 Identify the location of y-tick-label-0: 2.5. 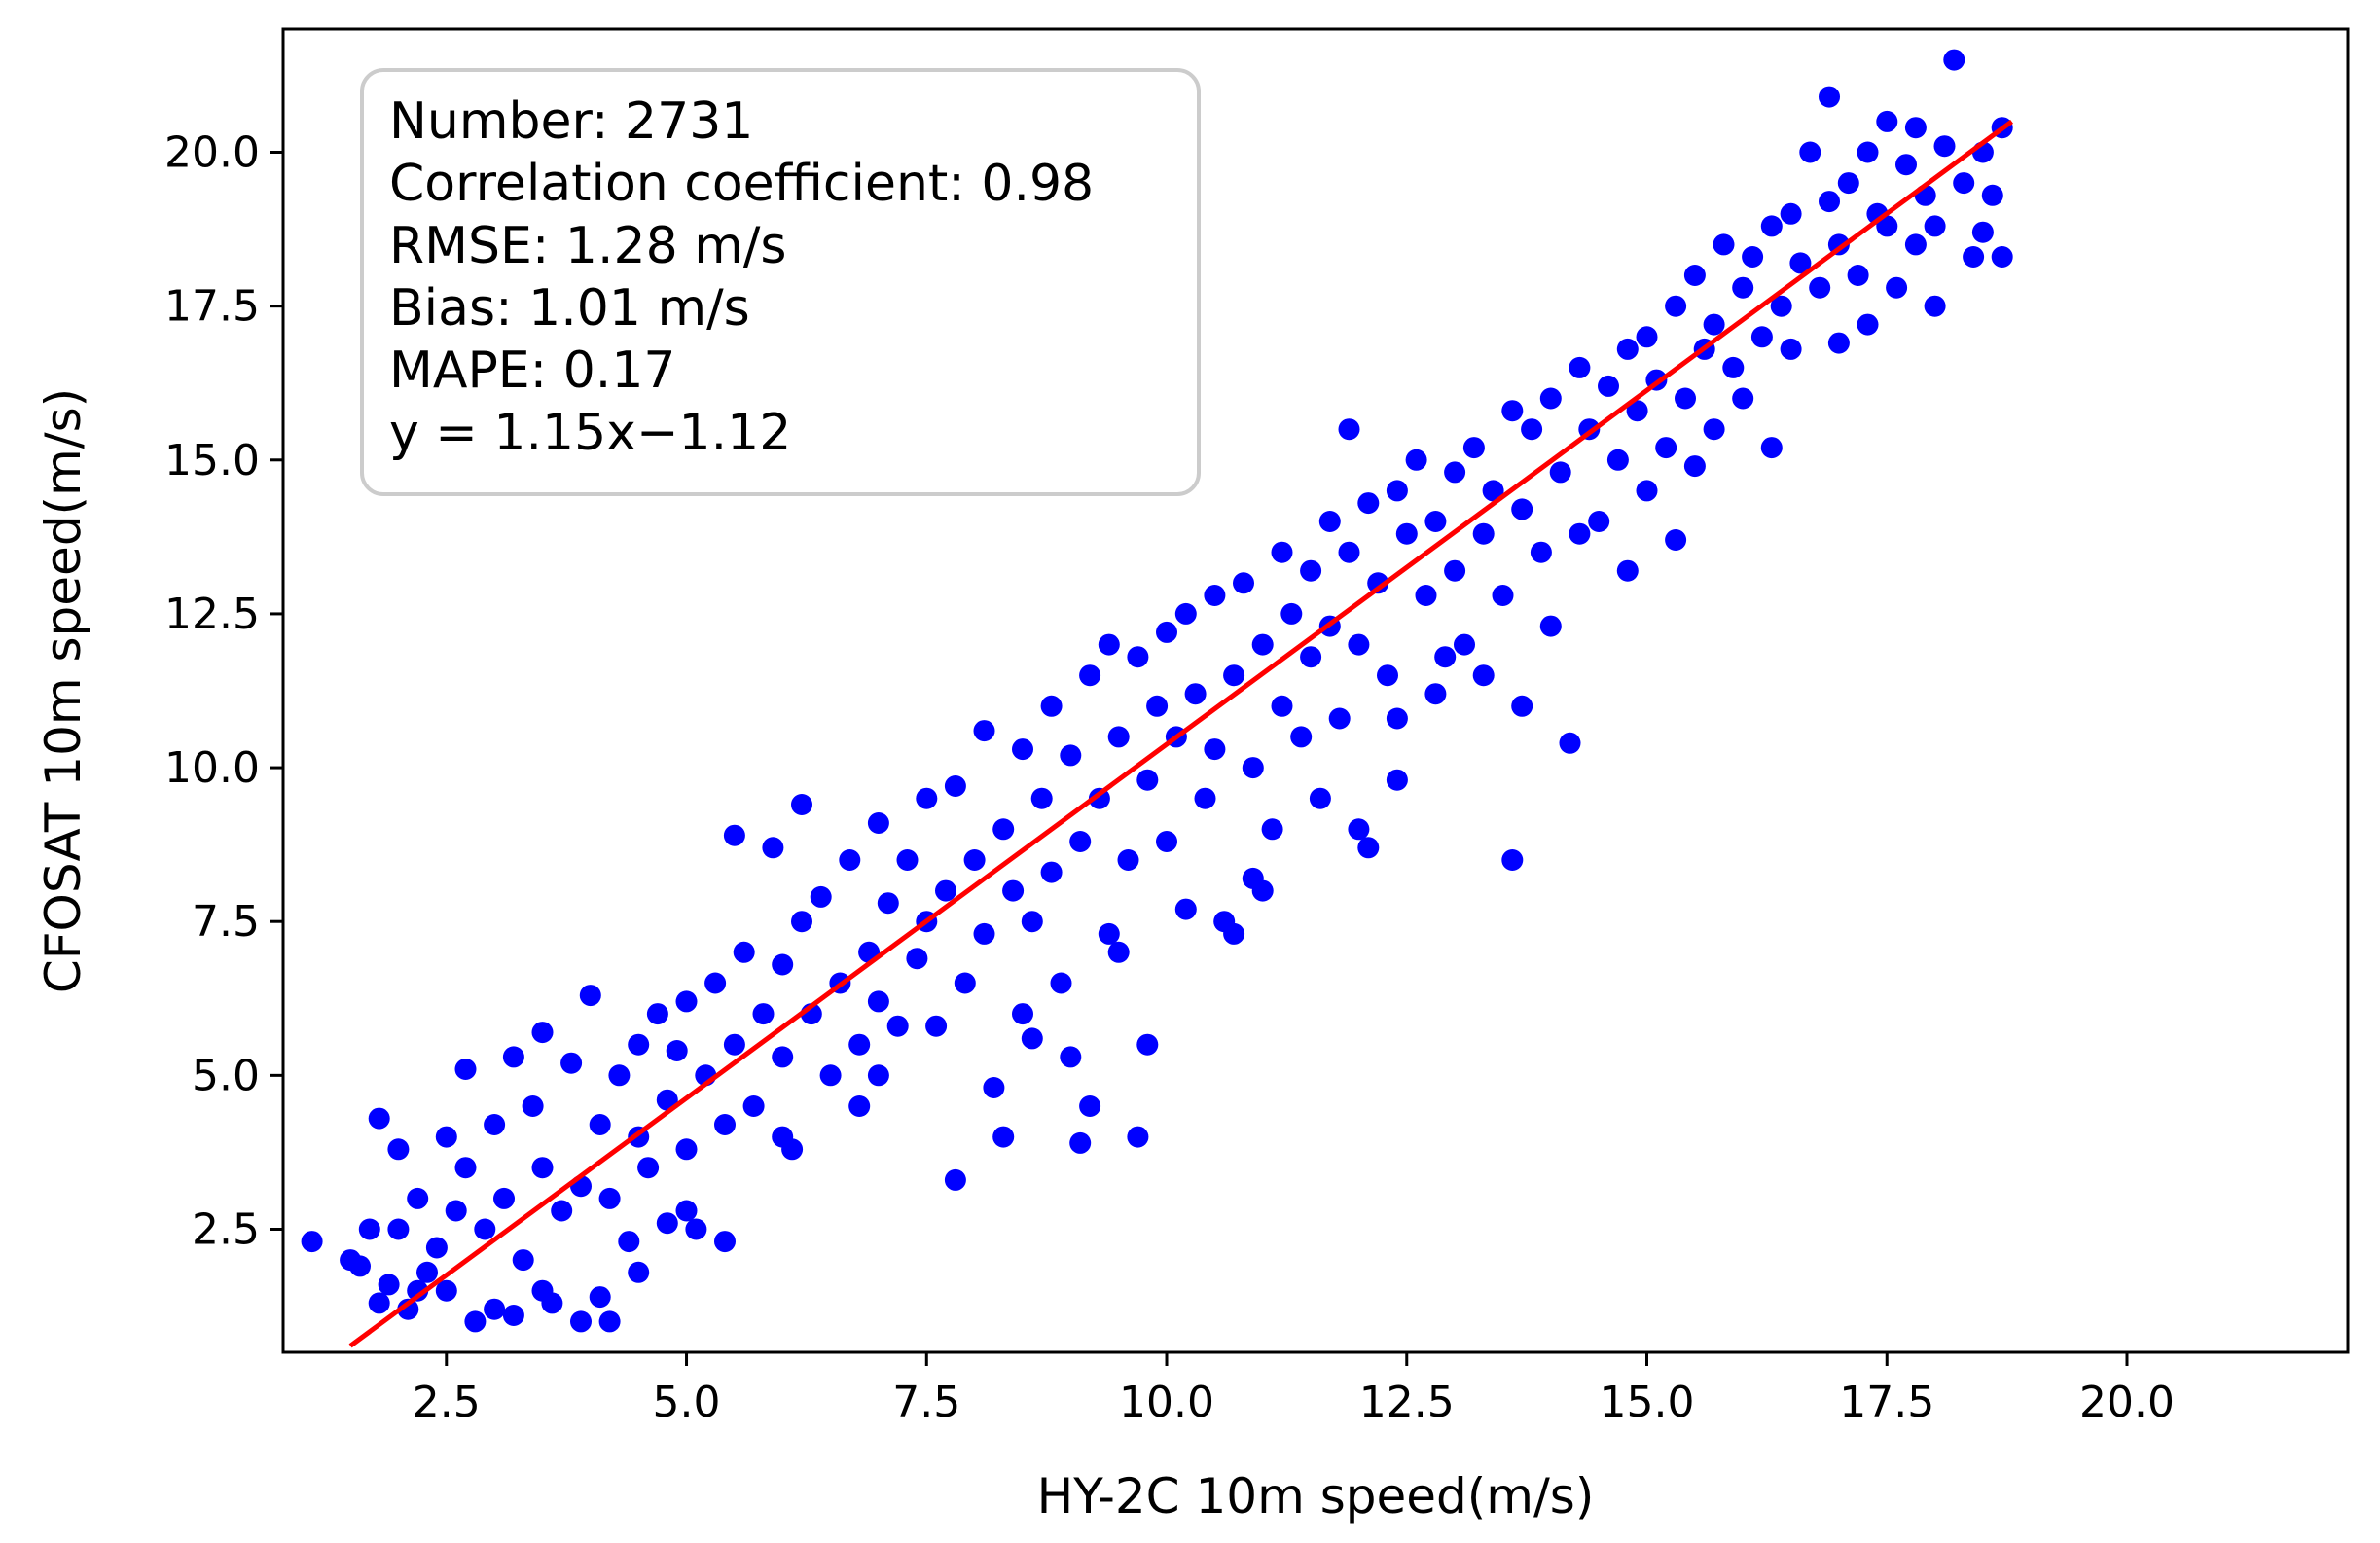
(226, 1229).